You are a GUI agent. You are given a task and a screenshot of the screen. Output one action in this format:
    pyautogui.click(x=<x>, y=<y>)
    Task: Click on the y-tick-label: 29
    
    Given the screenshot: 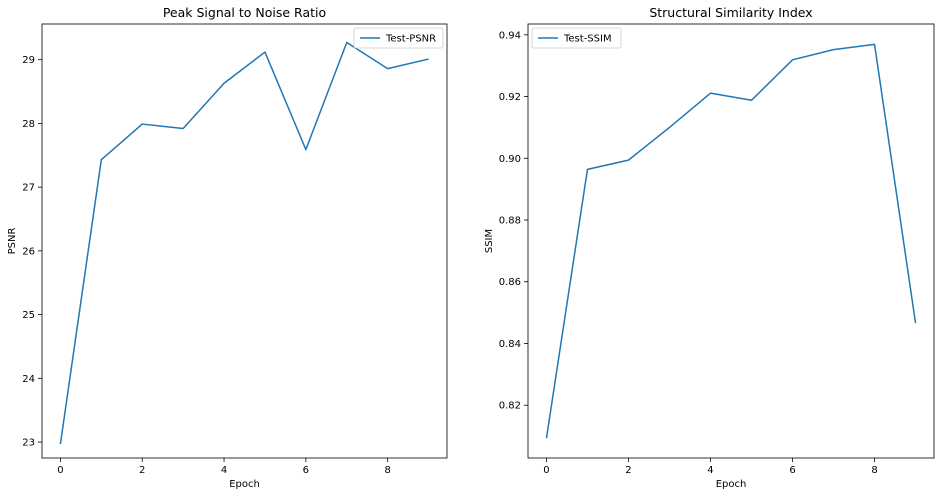 What is the action you would take?
    pyautogui.click(x=28, y=60)
    